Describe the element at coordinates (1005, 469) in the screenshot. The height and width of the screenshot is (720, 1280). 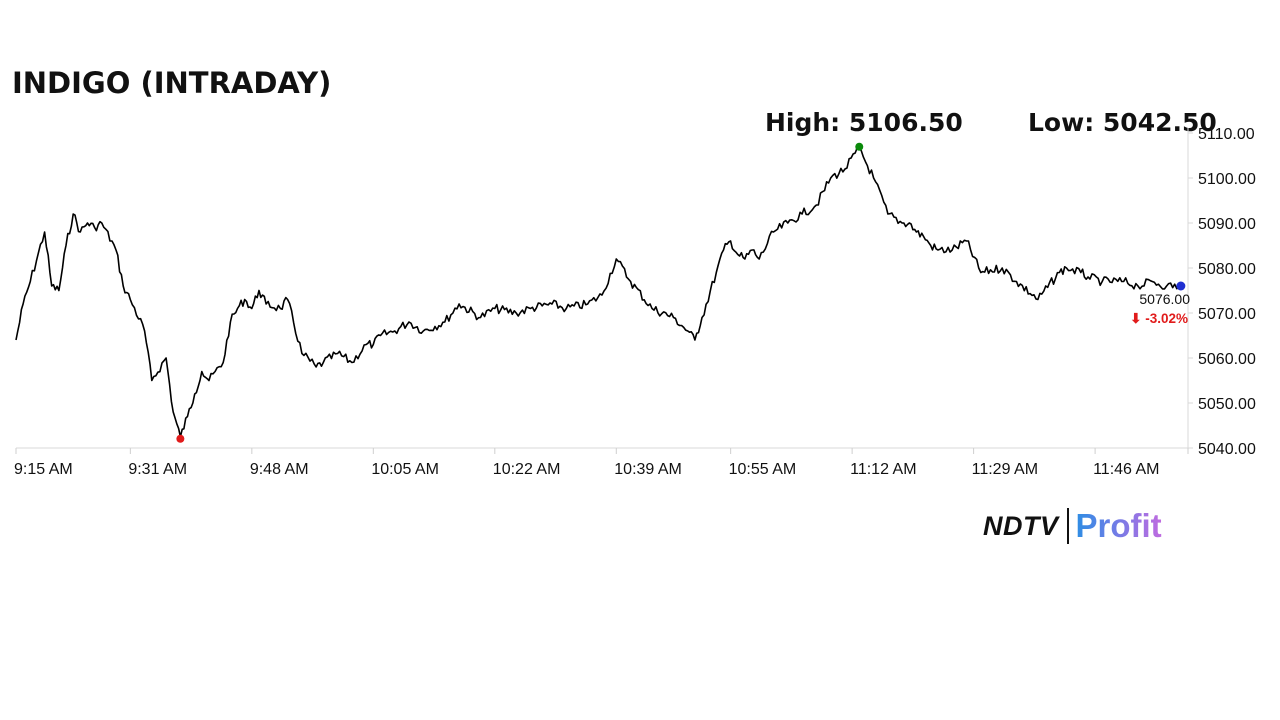
I see `x-tick-label: 11:29 AM` at that location.